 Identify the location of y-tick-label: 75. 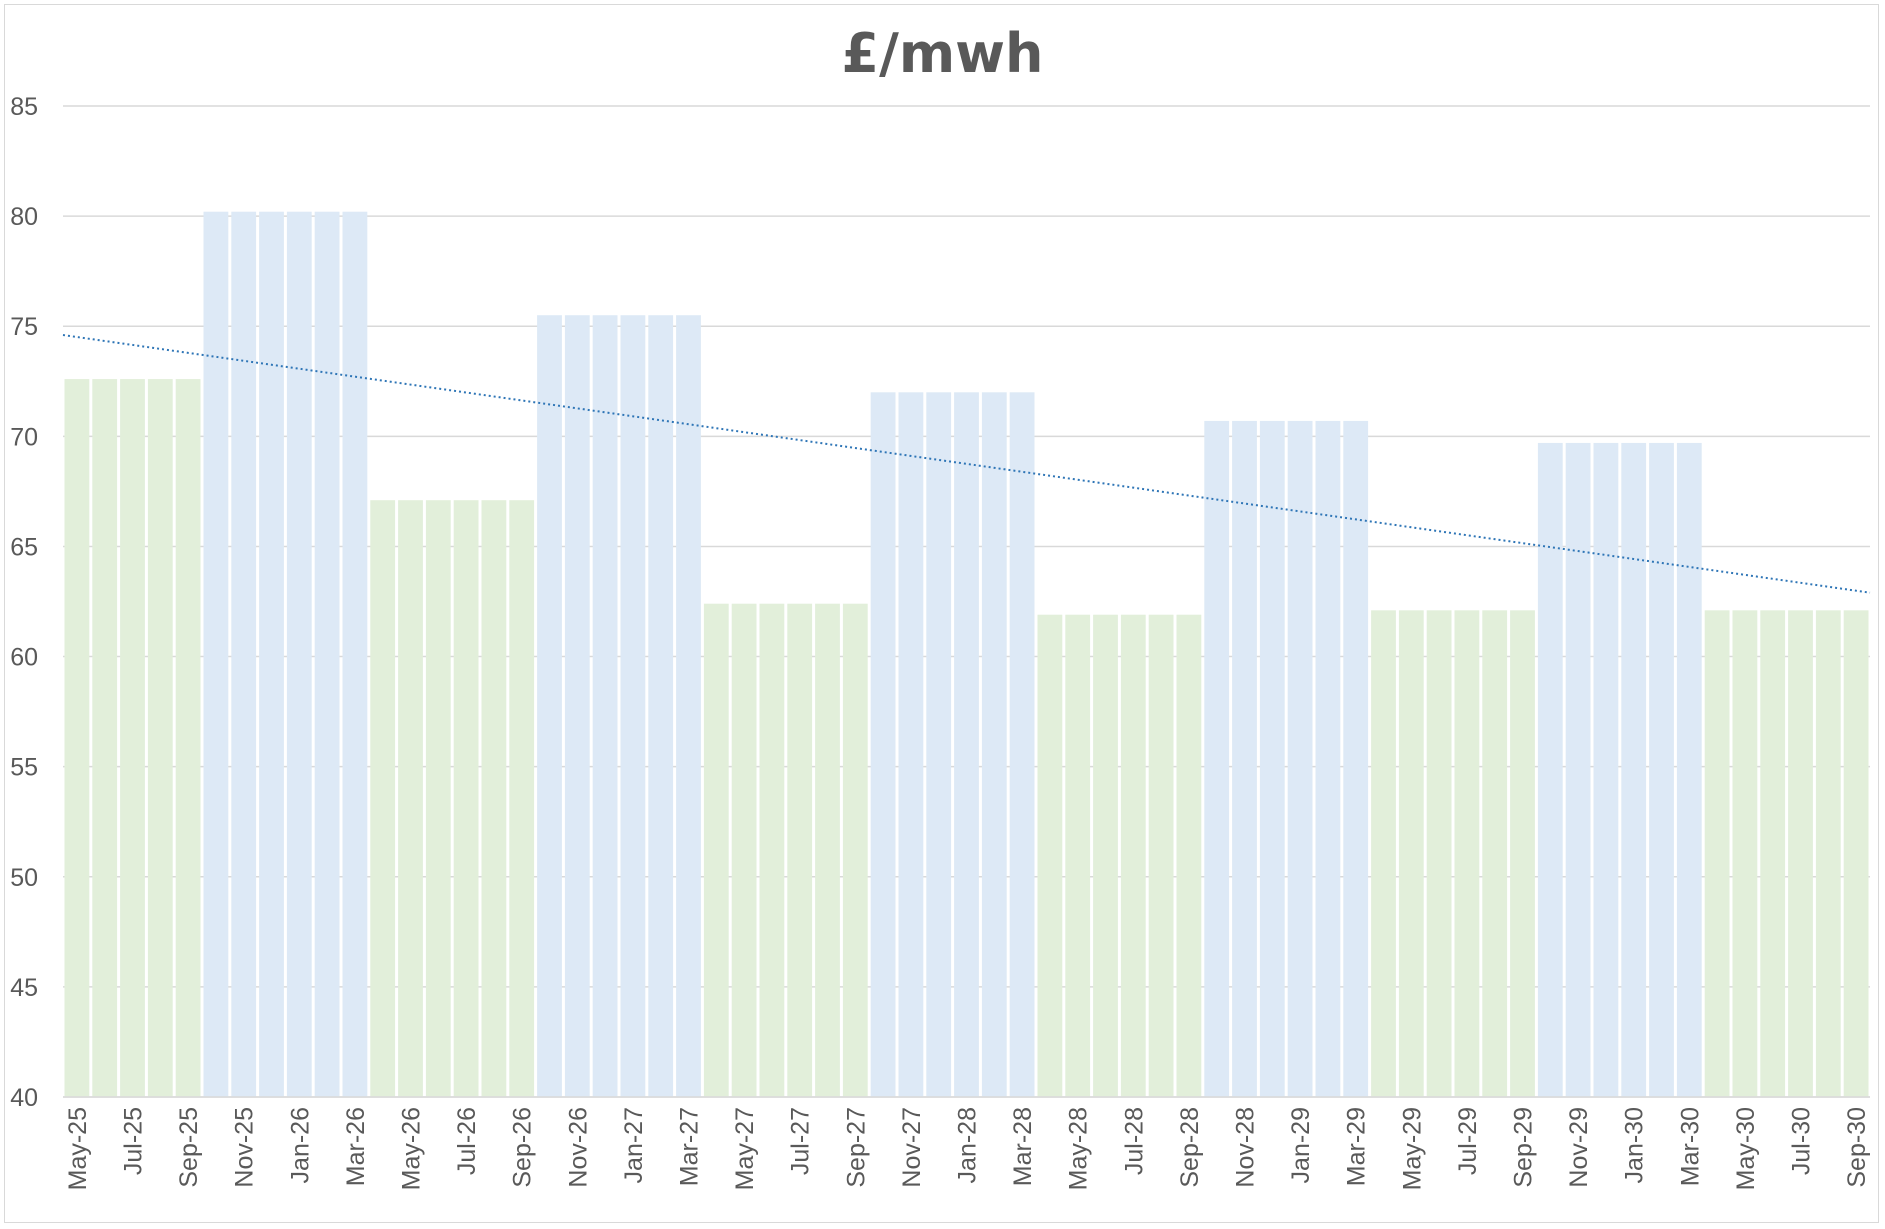
(24, 327).